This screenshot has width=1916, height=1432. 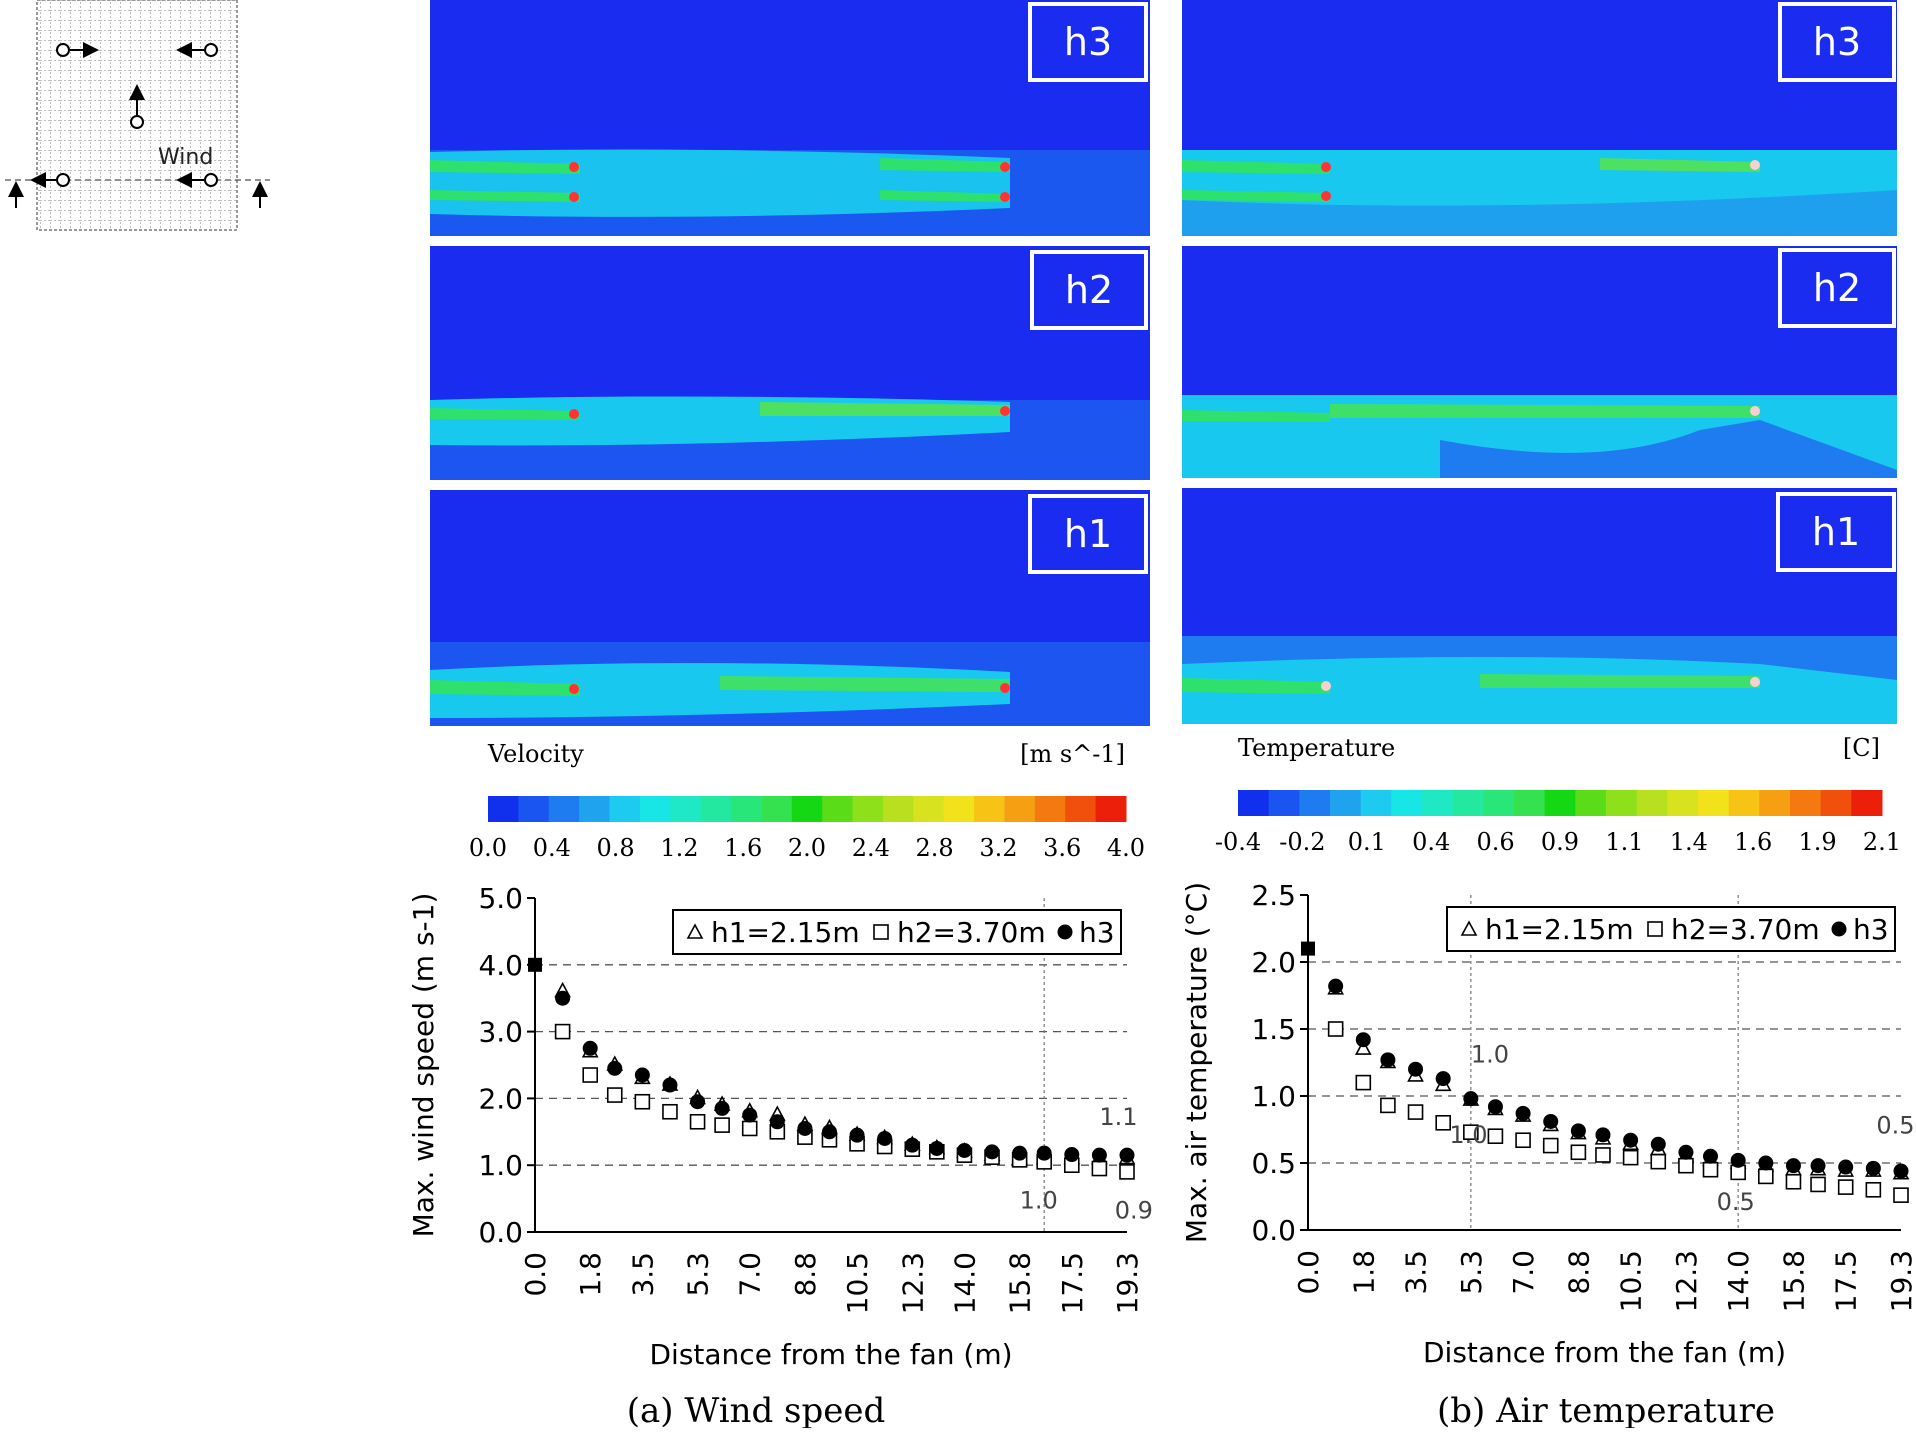 What do you see at coordinates (1539, 606) in the screenshot?
I see `temperature-panel-h1: h1` at bounding box center [1539, 606].